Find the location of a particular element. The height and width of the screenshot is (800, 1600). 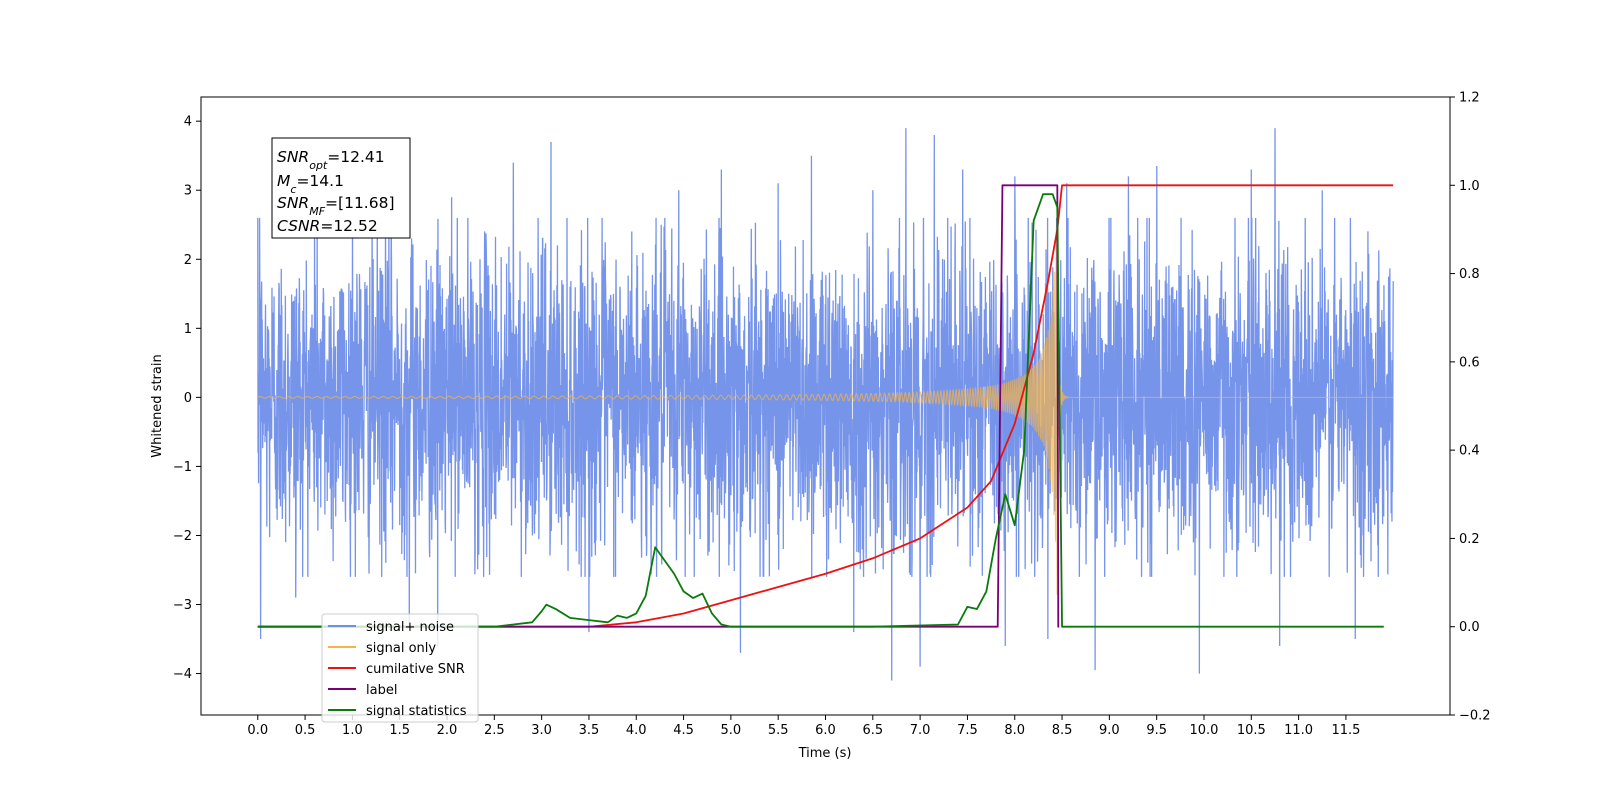

y2-tick-label-3: 0.6 is located at coordinates (1469, 362).